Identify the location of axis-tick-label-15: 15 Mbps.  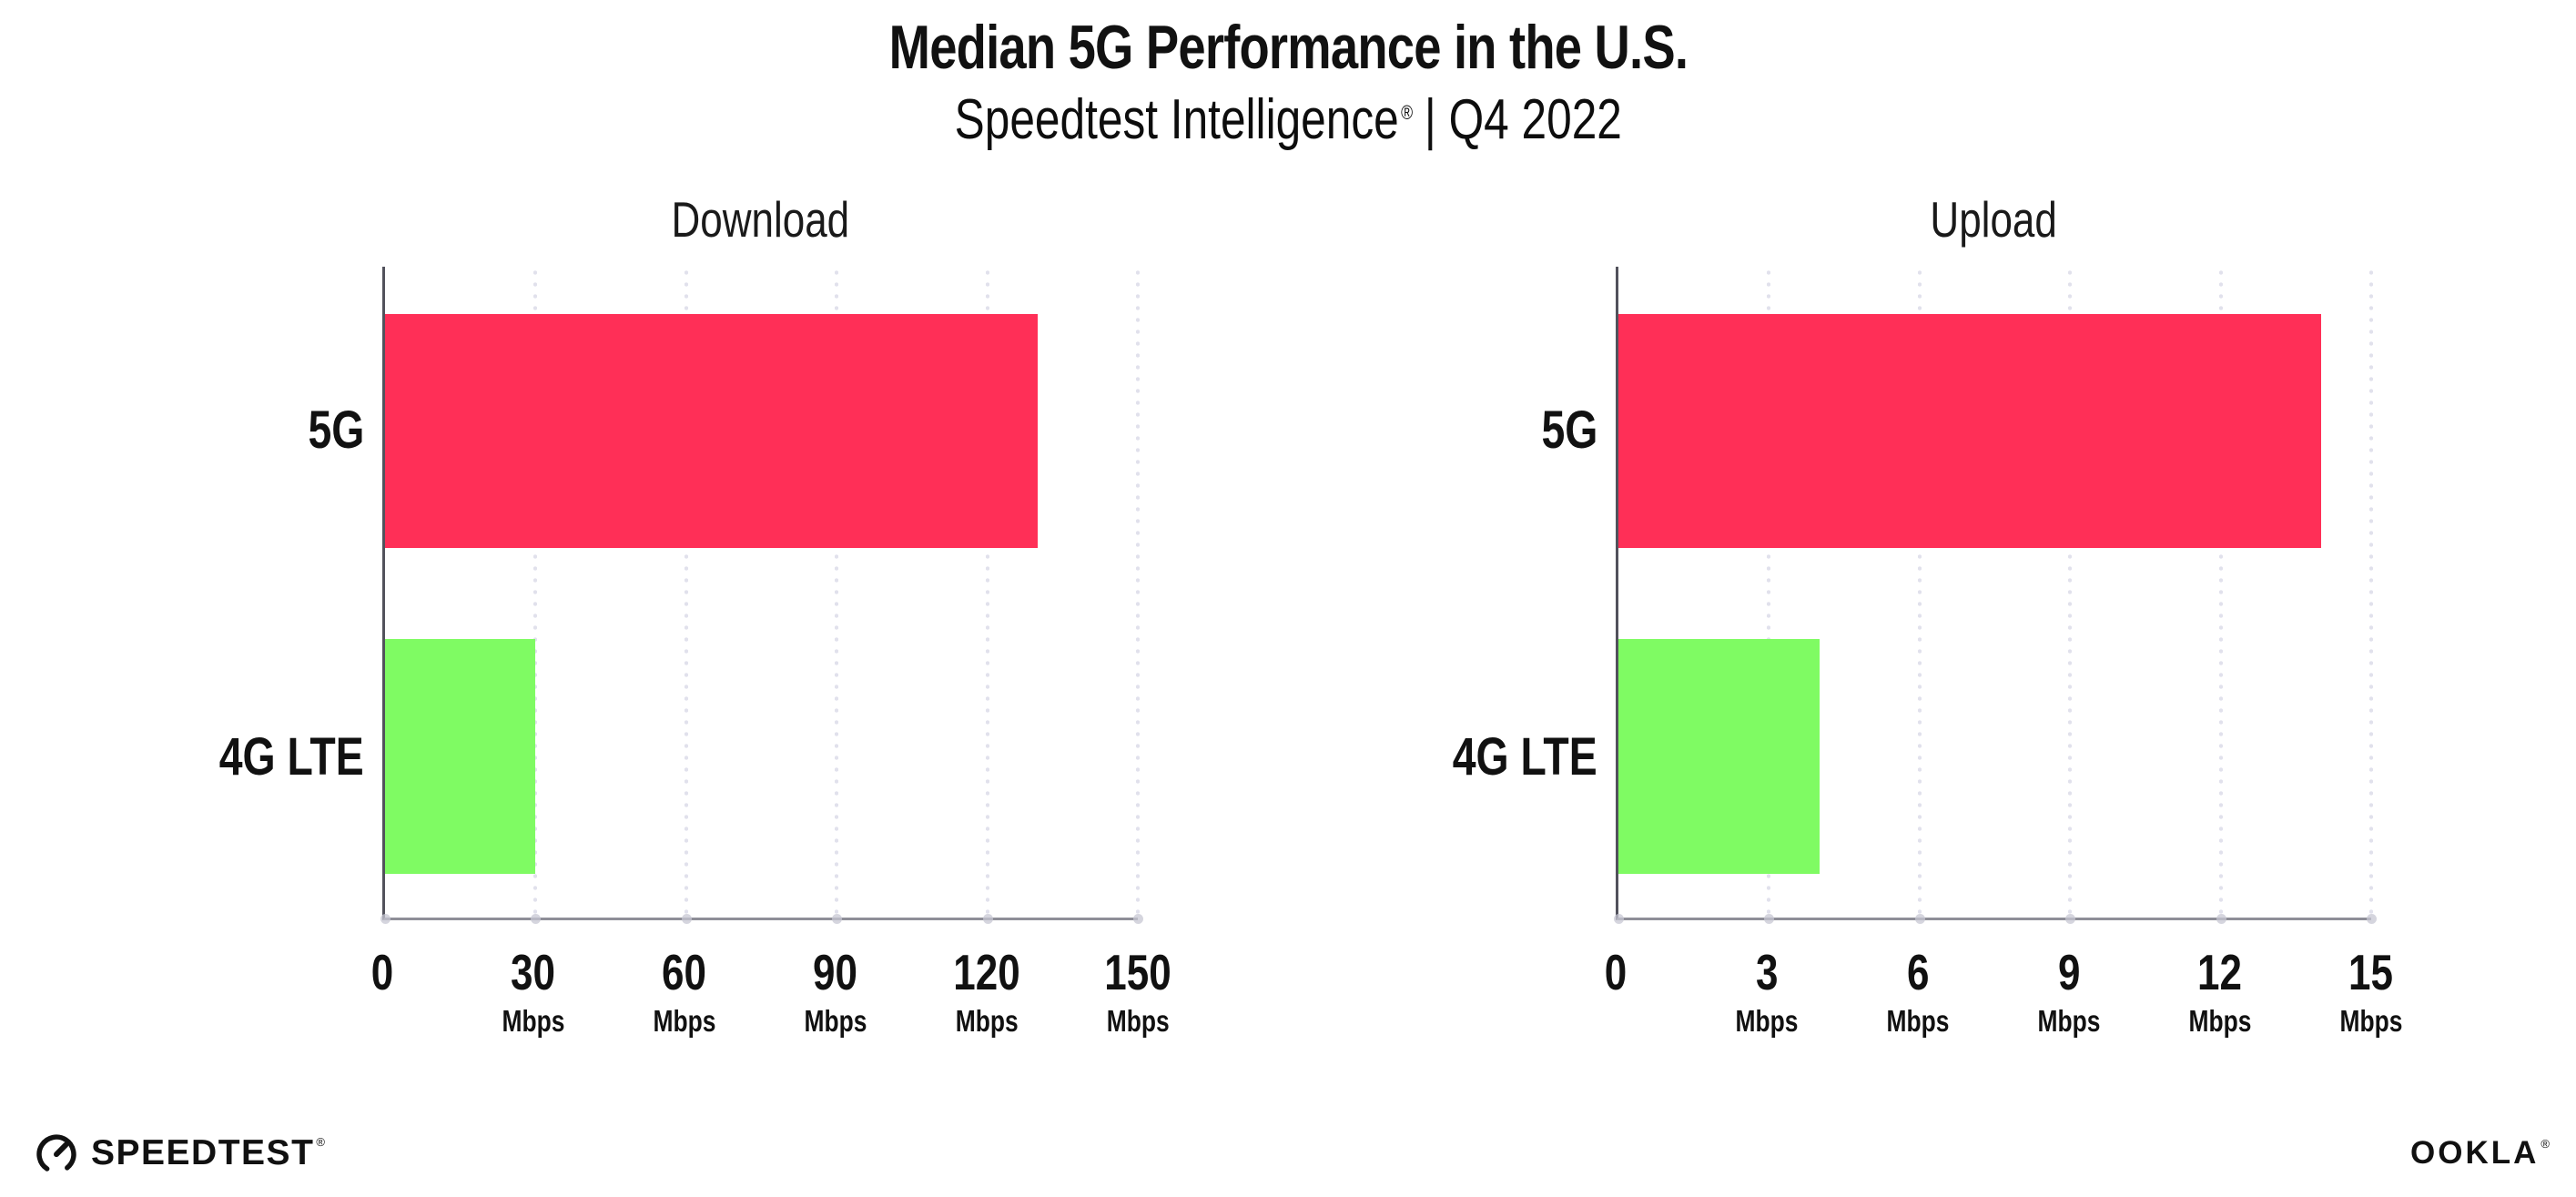
(2371, 992).